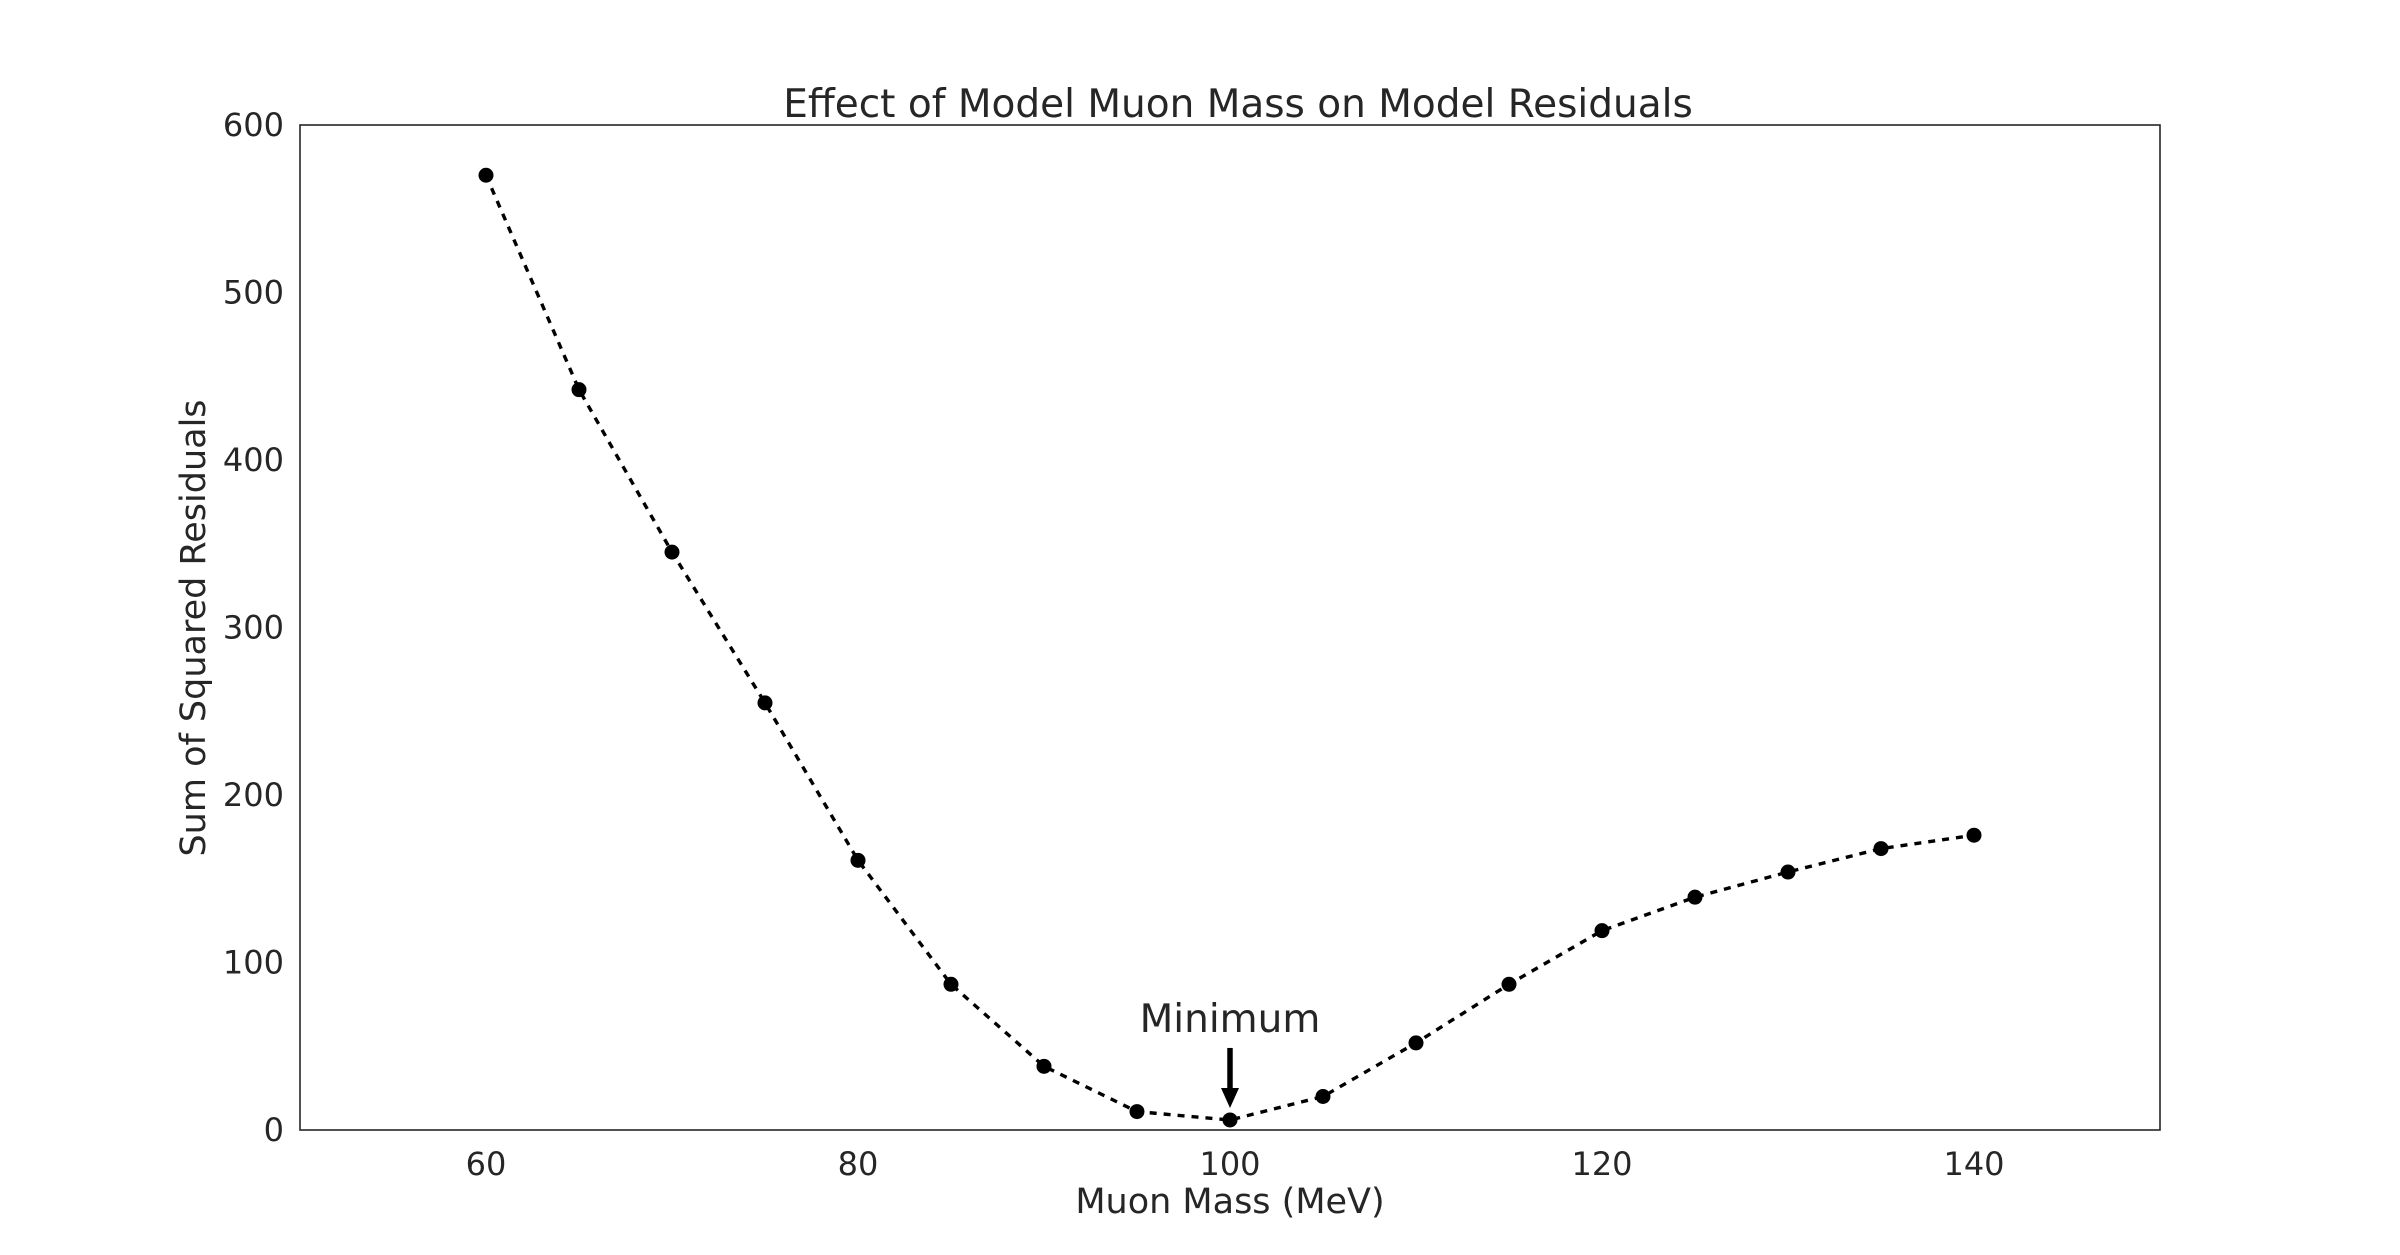 The height and width of the screenshot is (1255, 2400). Describe the element at coordinates (1230, 1097) in the screenshot. I see `minimum-arrow-head` at that location.